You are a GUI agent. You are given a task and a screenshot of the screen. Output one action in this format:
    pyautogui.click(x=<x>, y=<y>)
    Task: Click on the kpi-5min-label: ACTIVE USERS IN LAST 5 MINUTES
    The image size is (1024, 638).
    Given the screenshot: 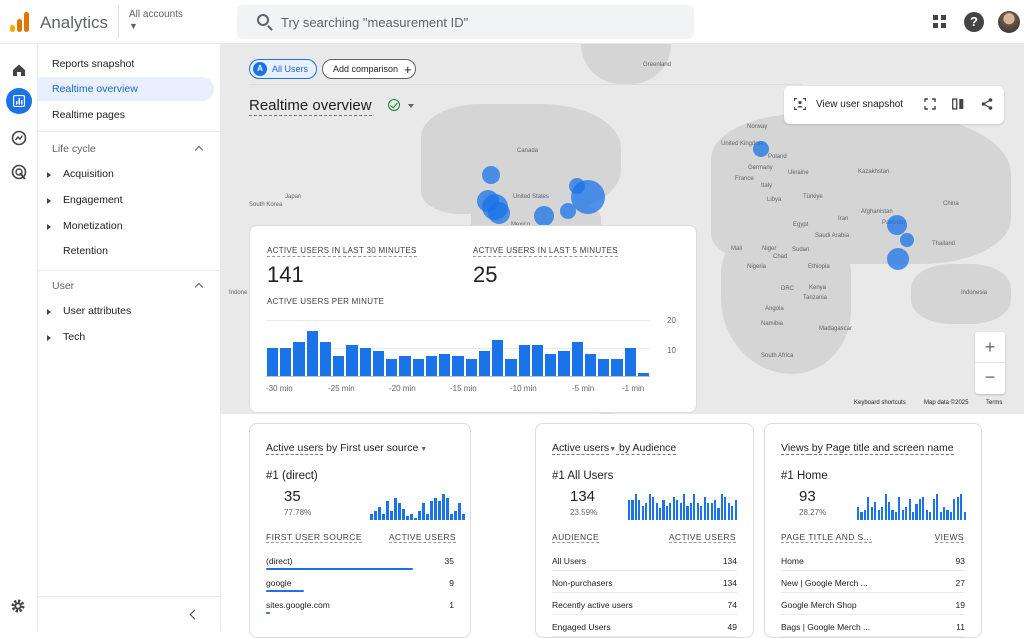 What is the action you would take?
    pyautogui.click(x=545, y=251)
    